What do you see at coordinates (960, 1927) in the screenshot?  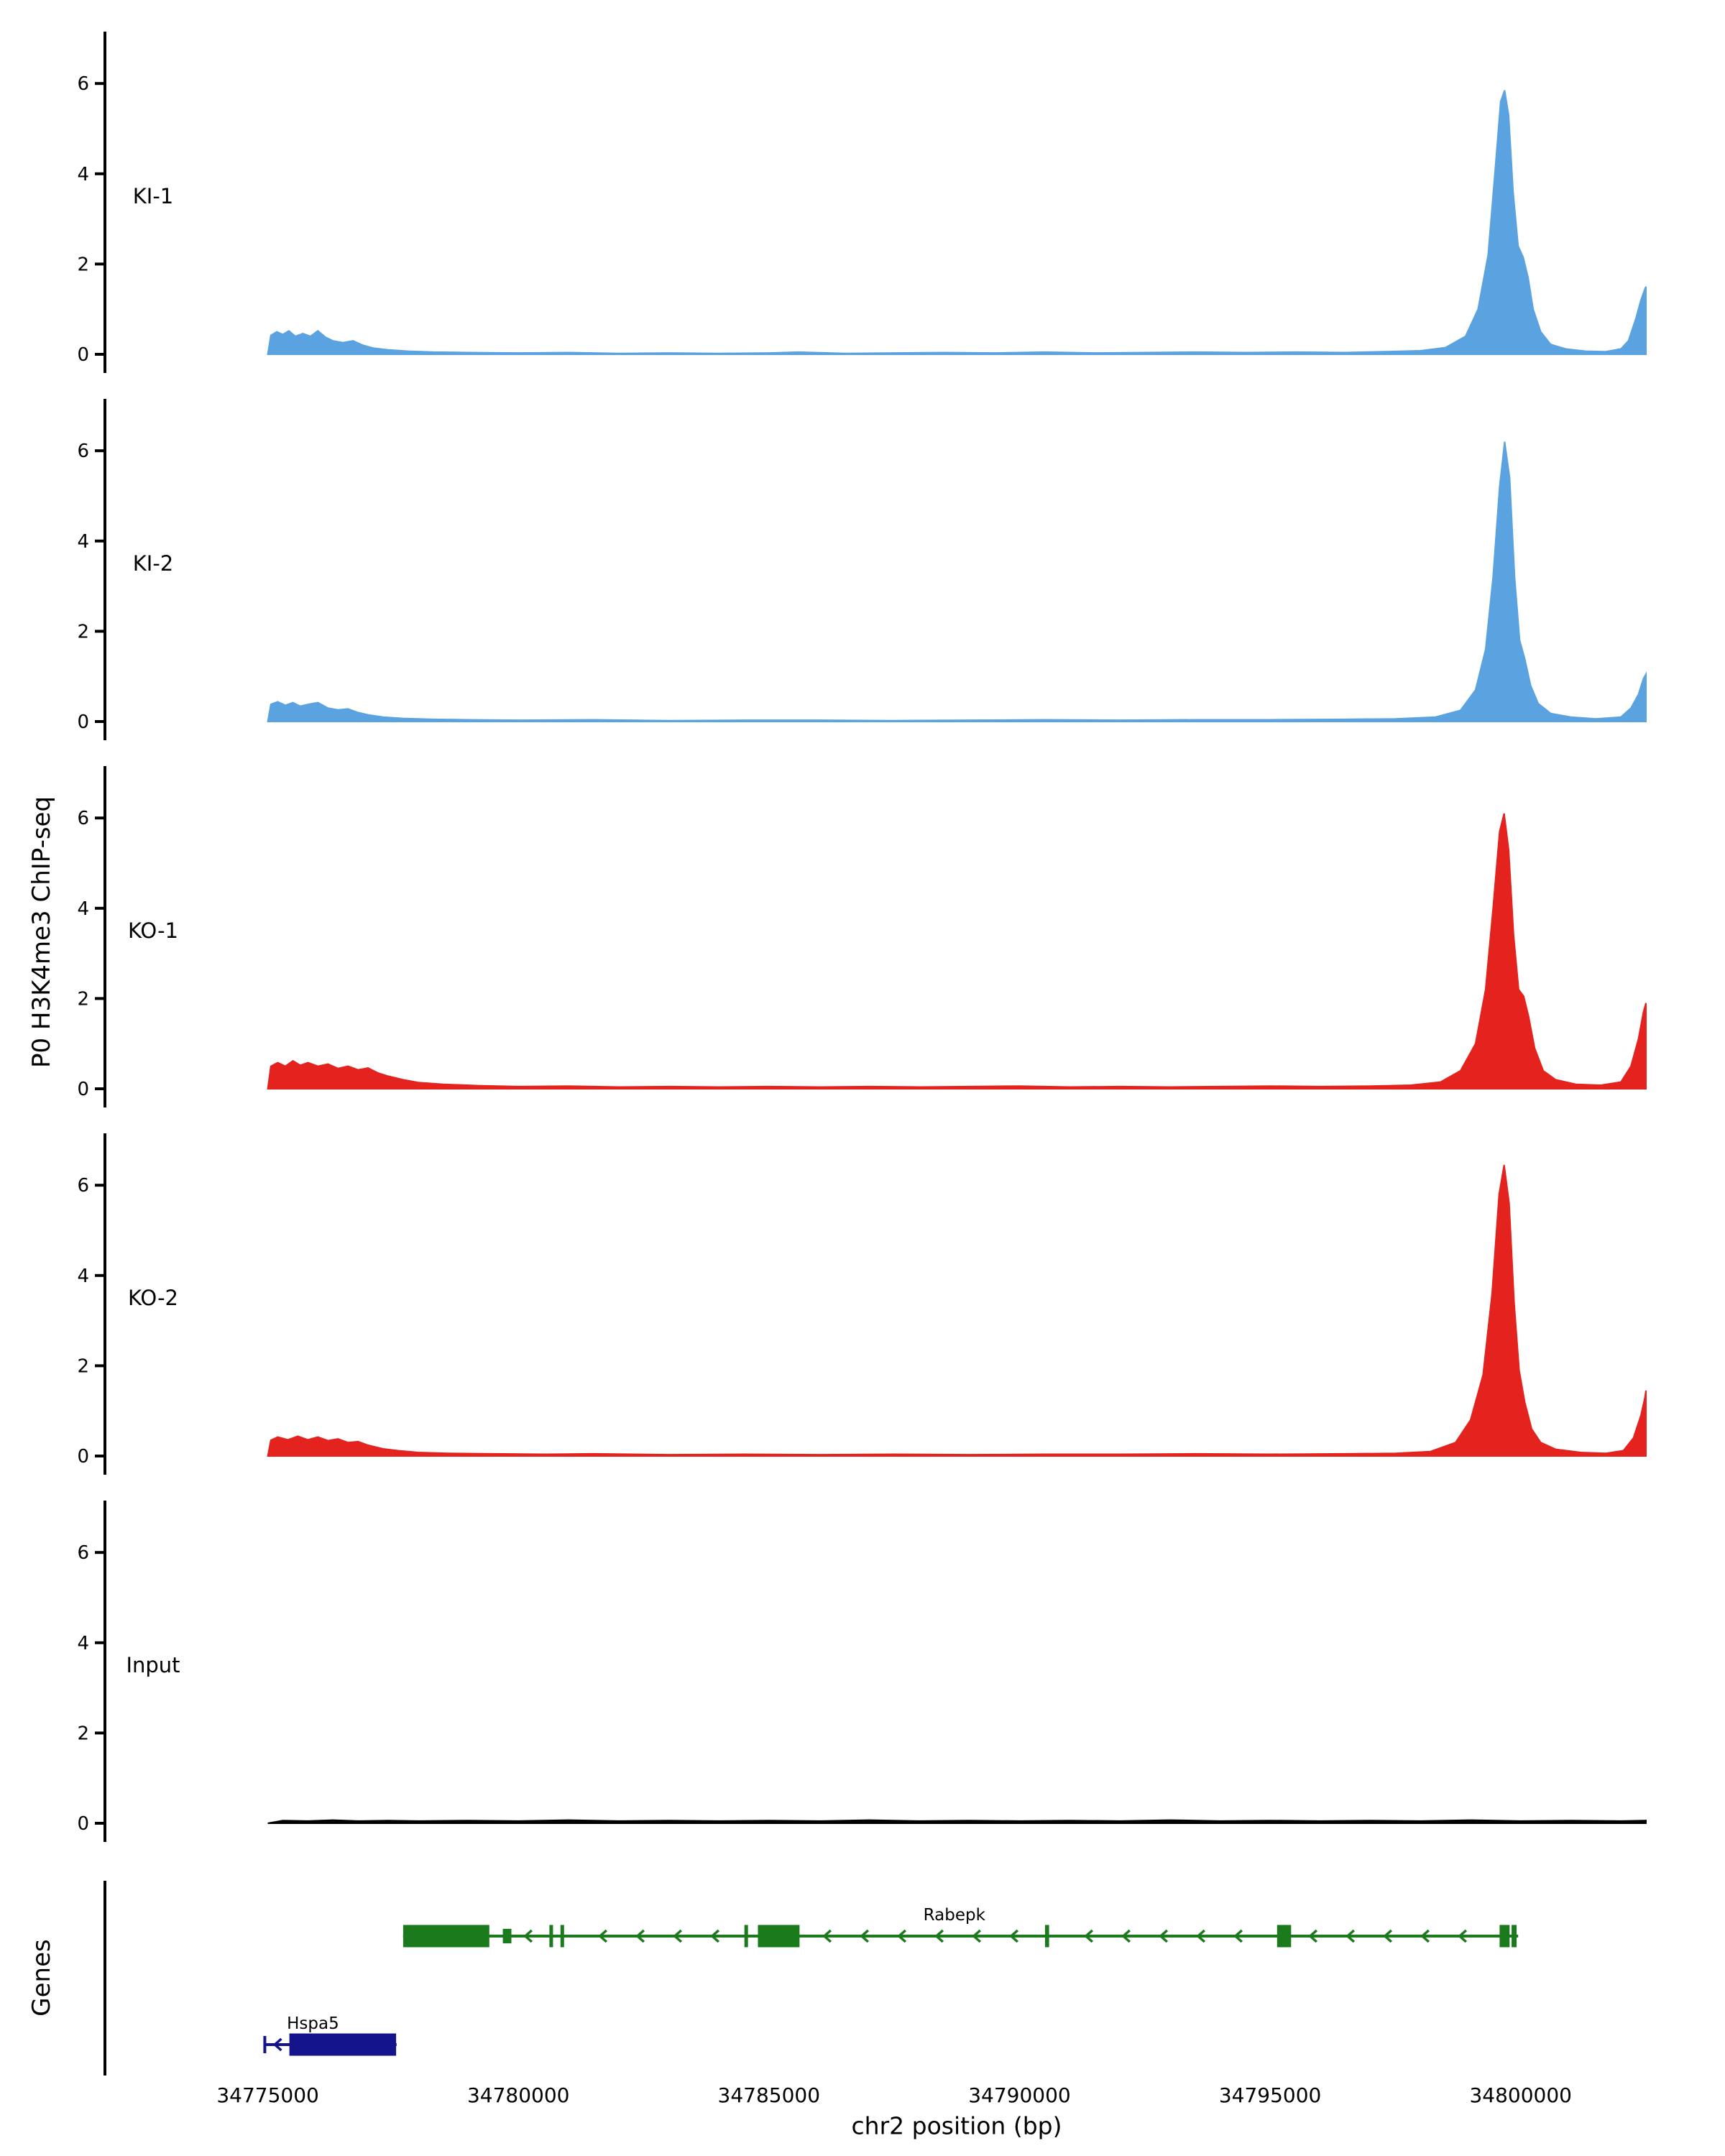 I see `gene-Rabepk: Rabepk` at bounding box center [960, 1927].